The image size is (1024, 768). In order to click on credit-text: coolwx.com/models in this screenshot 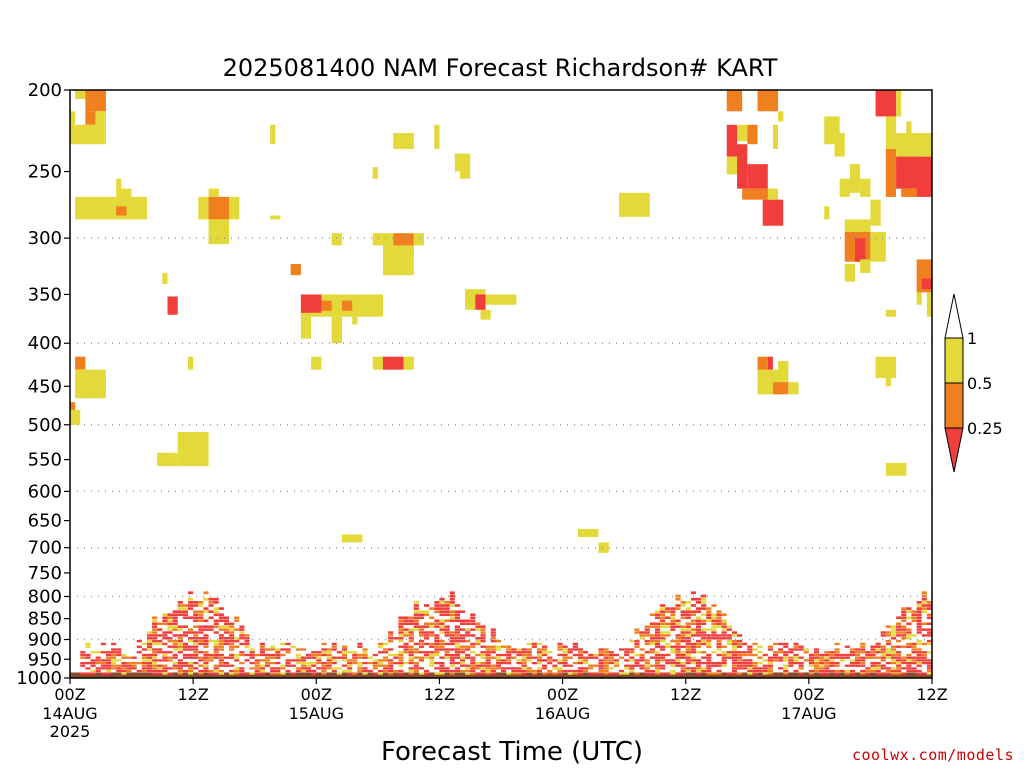, I will do `click(932, 755)`.